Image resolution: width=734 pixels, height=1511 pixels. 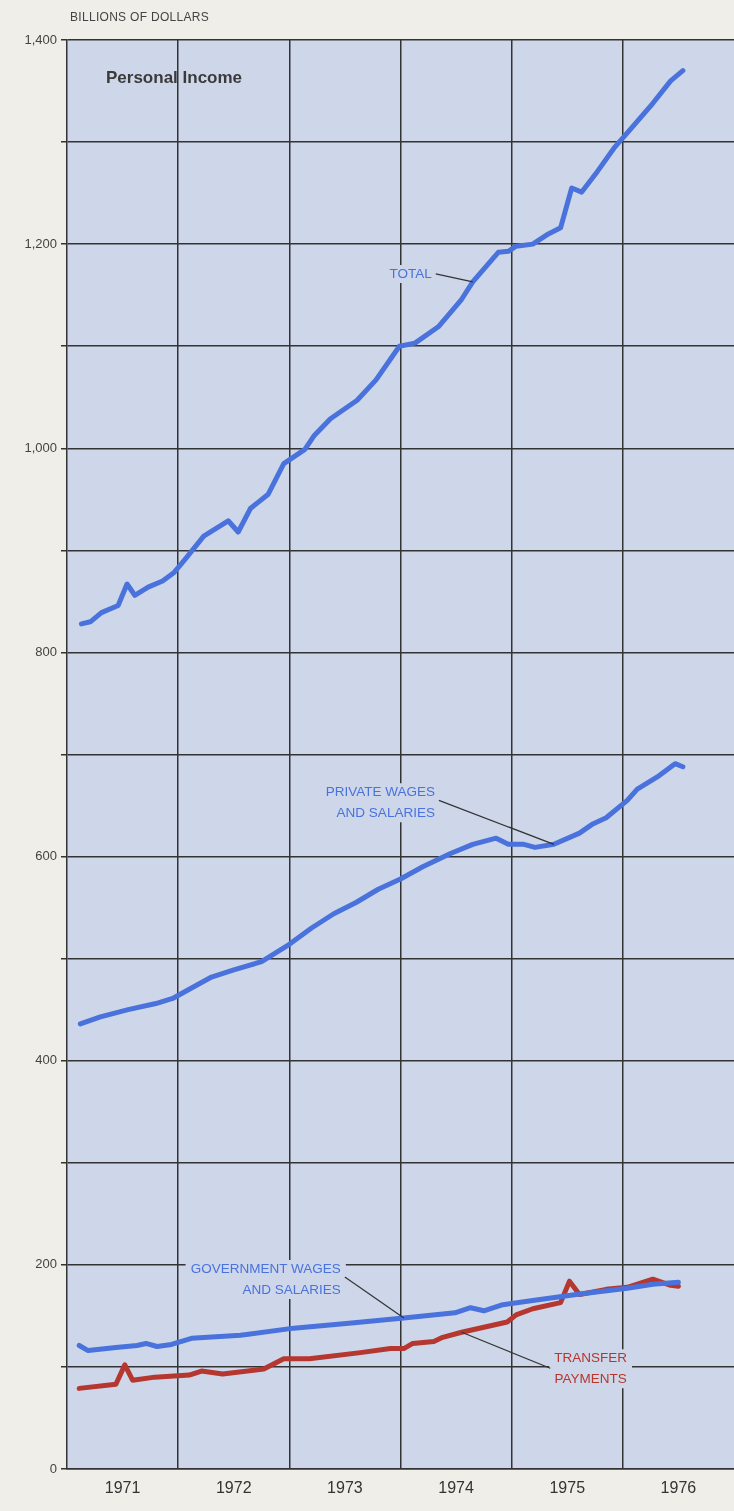 What do you see at coordinates (40, 447) in the screenshot?
I see `y-tick-label: 1,000` at bounding box center [40, 447].